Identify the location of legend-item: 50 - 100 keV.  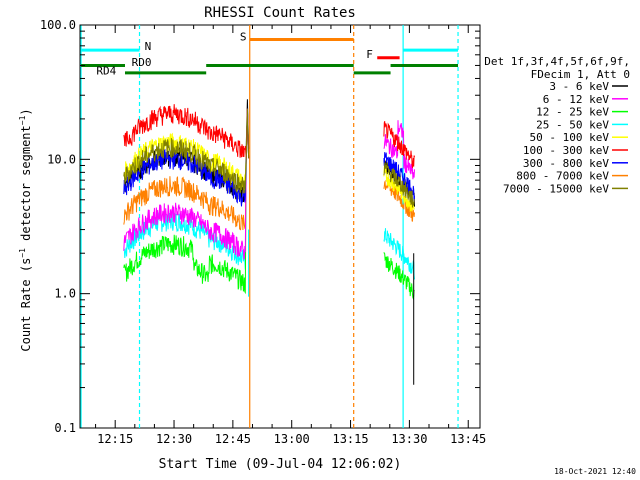
(579, 137).